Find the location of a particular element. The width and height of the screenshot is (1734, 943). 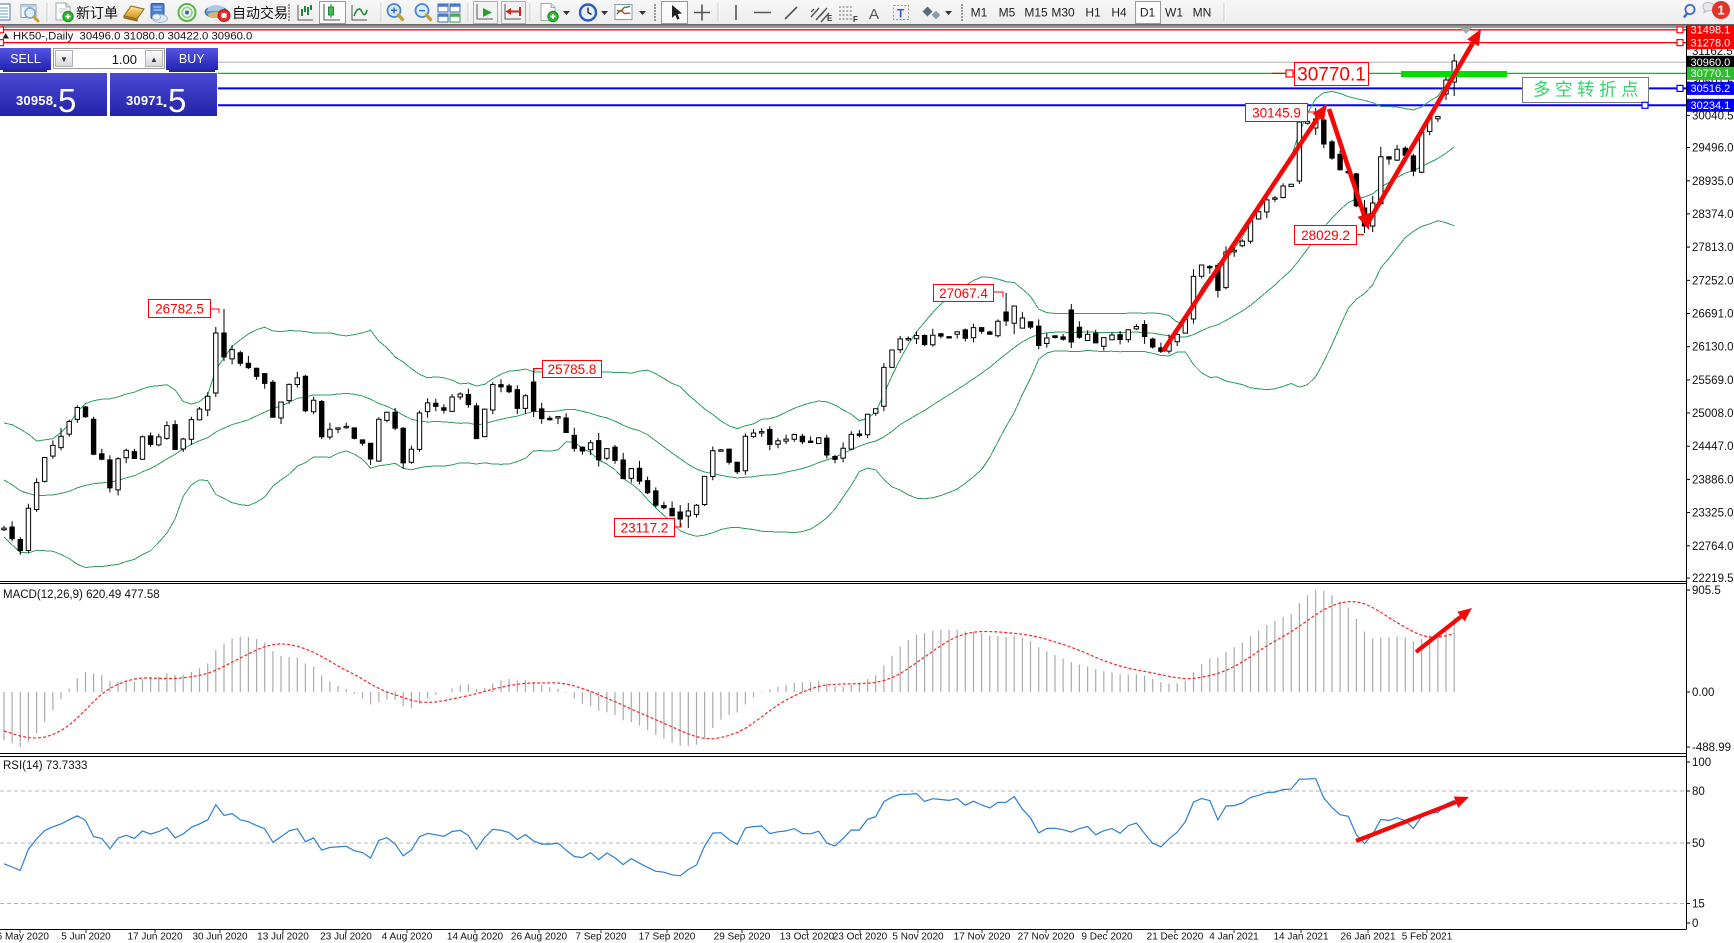

svg-text: 30516.2 is located at coordinates (1711, 89).